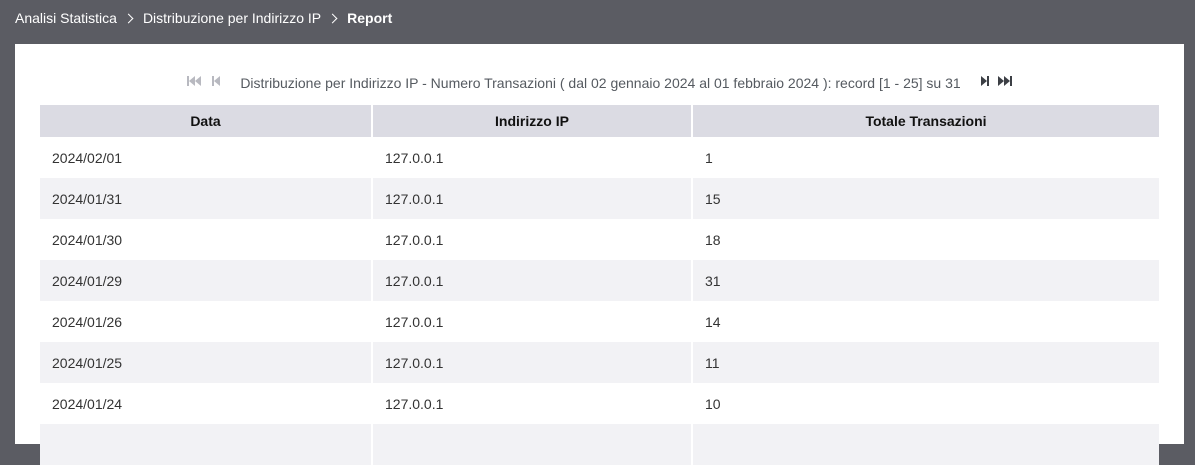  Describe the element at coordinates (206, 121) in the screenshot. I see `column-header-data: Data` at that location.